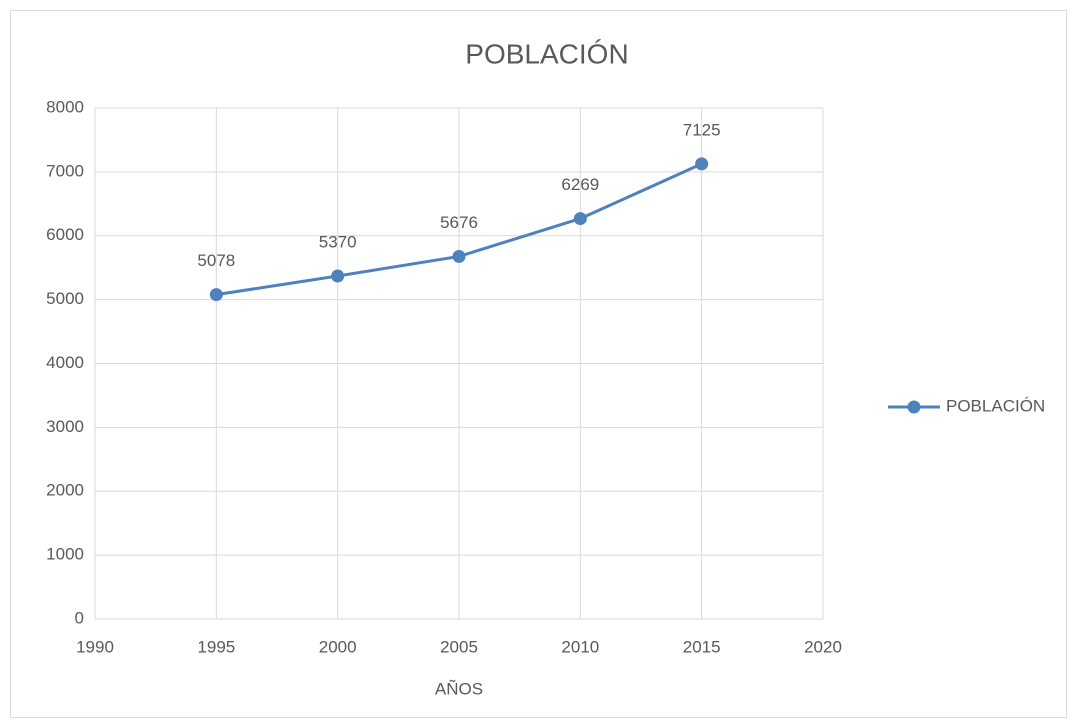  I want to click on y-tick-label: 8000, so click(65, 106).